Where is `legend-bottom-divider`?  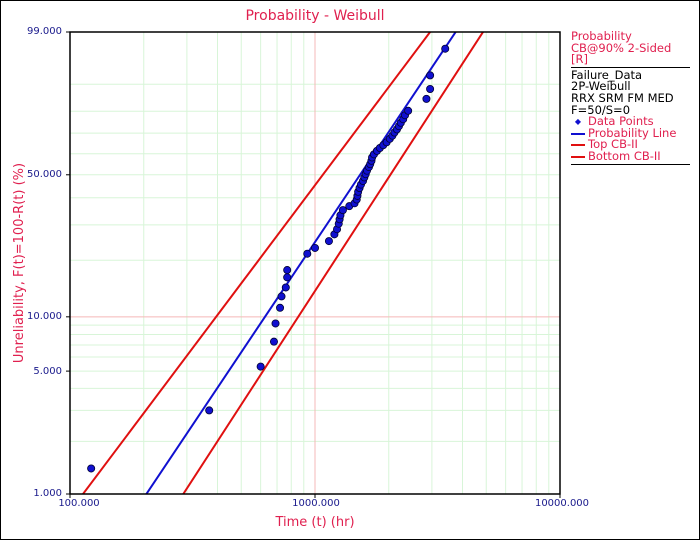 legend-bottom-divider is located at coordinates (630, 164).